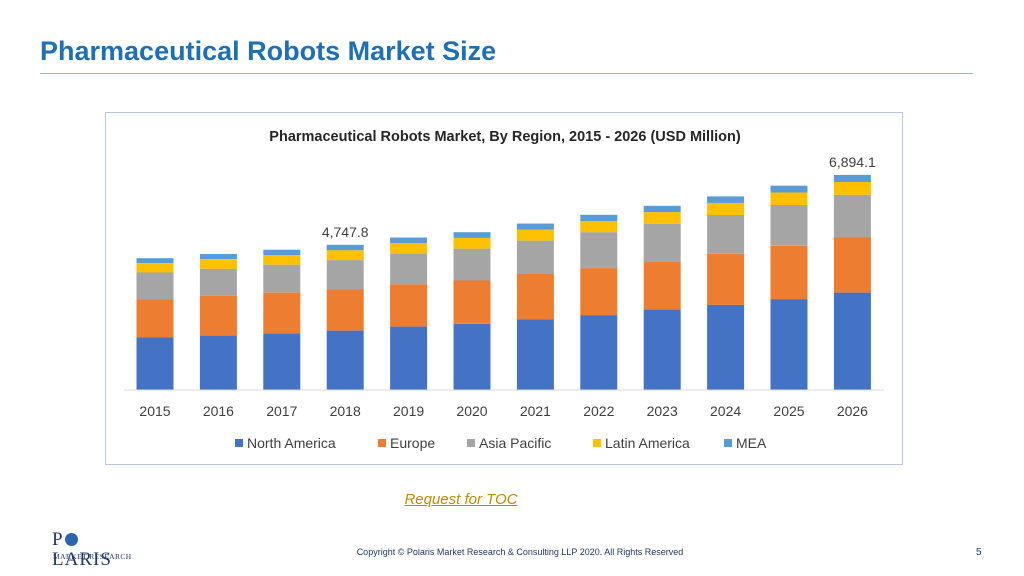  What do you see at coordinates (282, 260) in the screenshot?
I see `bar-latin-america-2017` at bounding box center [282, 260].